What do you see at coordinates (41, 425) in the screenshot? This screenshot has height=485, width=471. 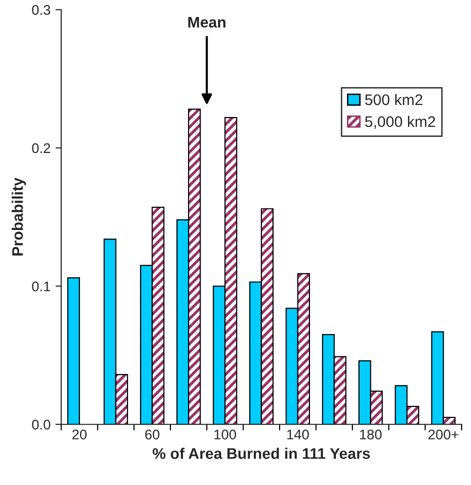 I see `y-tick-label: 0.0` at bounding box center [41, 425].